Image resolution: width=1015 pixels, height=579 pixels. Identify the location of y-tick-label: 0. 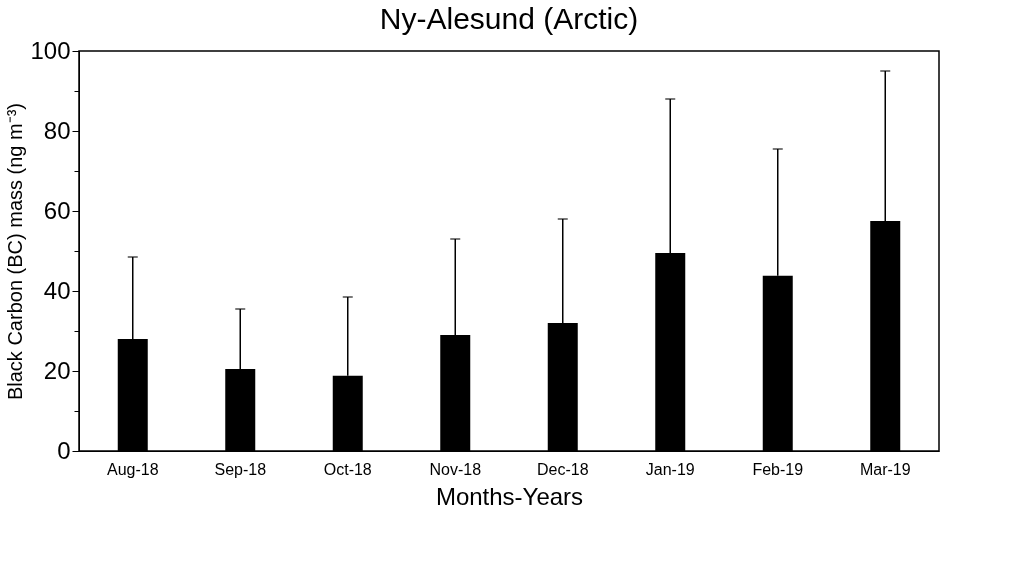
(64, 450).